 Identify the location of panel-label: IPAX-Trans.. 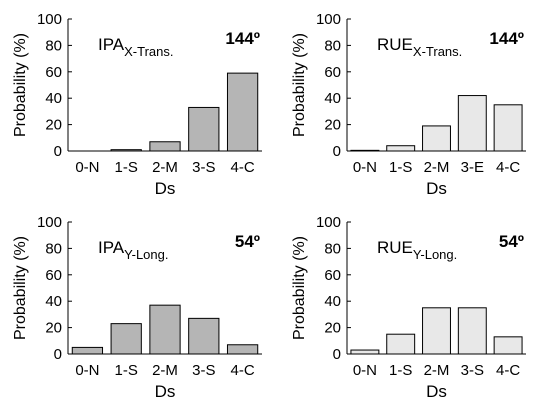
(136, 47).